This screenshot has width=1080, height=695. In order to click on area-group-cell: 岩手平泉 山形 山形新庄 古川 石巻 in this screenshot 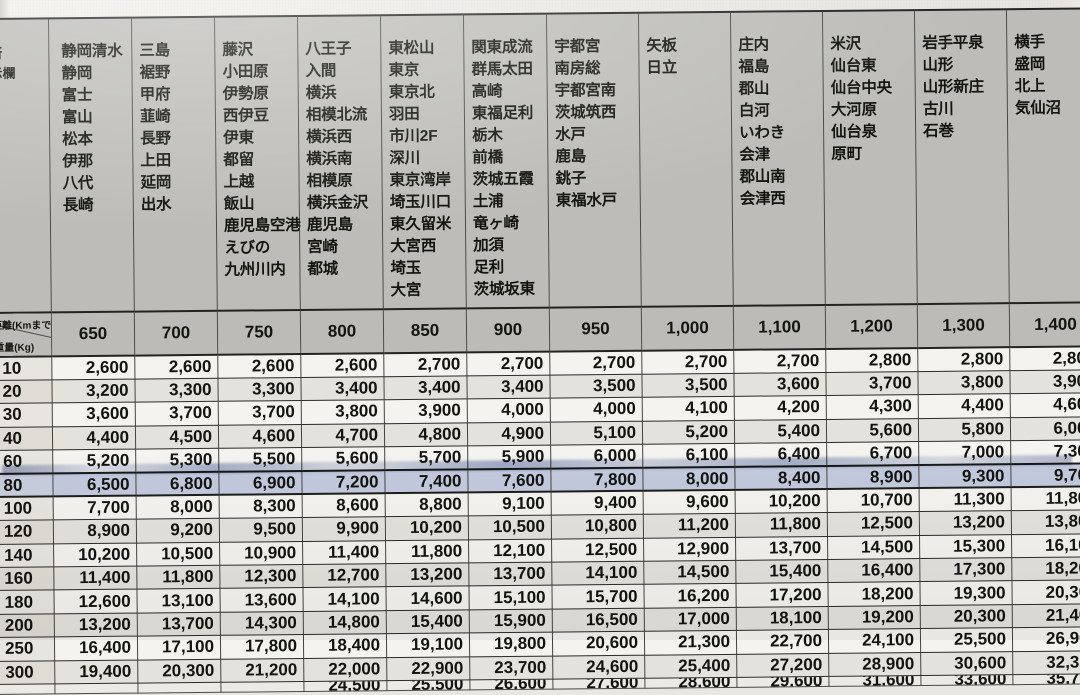, I will do `click(962, 157)`.